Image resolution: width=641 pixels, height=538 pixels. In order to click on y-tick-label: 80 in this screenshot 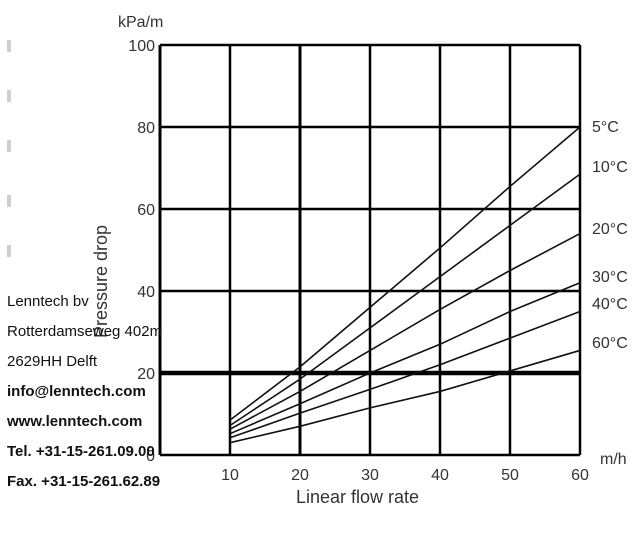, I will do `click(146, 128)`.